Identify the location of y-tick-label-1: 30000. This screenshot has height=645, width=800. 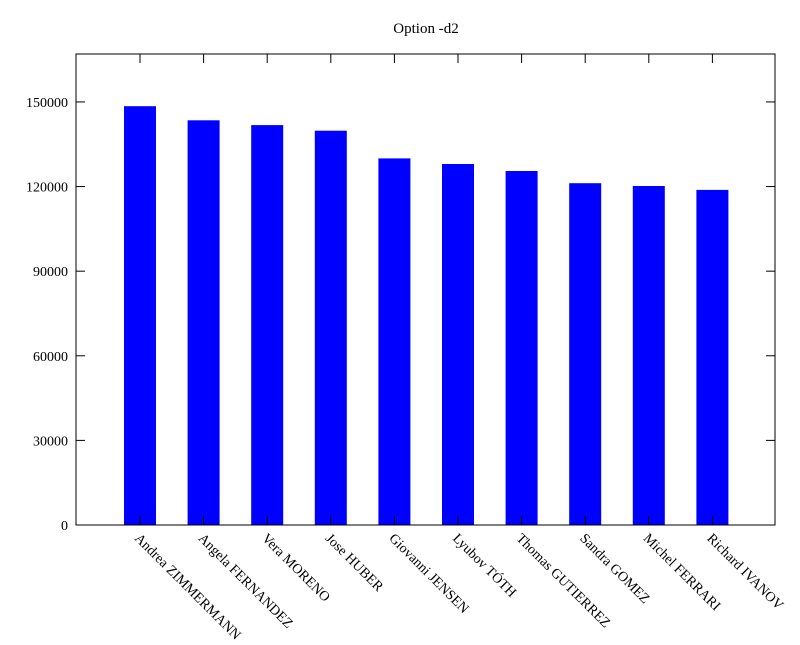
(50, 441).